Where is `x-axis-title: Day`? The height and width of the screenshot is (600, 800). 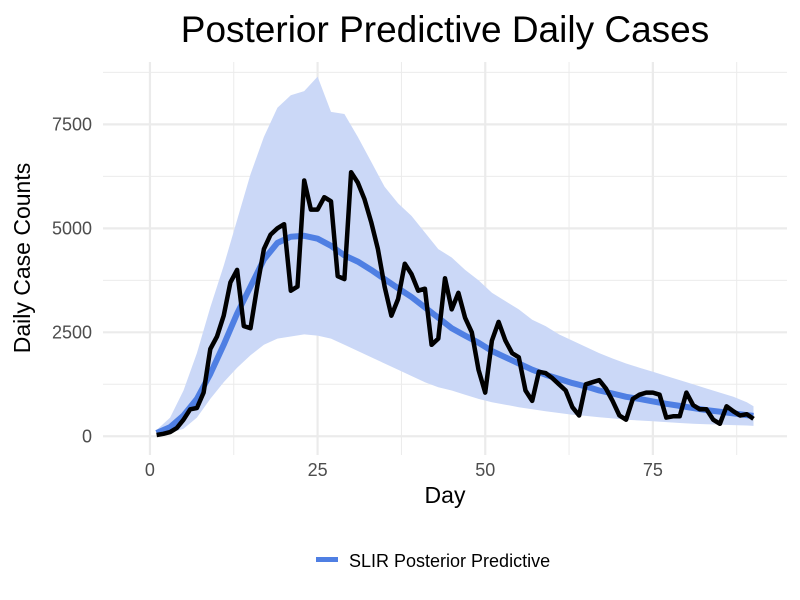 x-axis-title: Day is located at coordinates (445, 495).